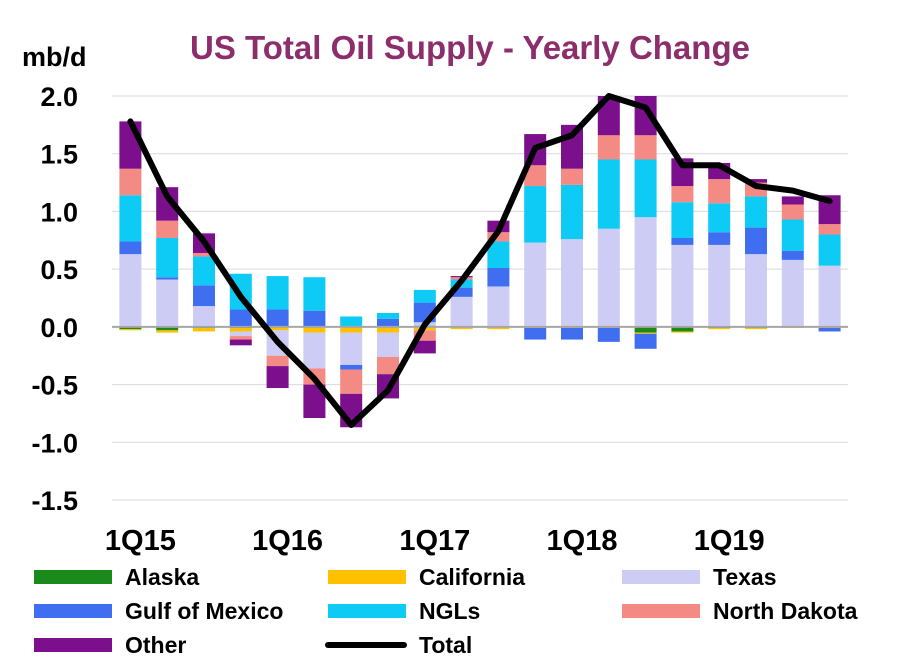  What do you see at coordinates (745, 577) in the screenshot?
I see `legend-label-texas: Texas` at bounding box center [745, 577].